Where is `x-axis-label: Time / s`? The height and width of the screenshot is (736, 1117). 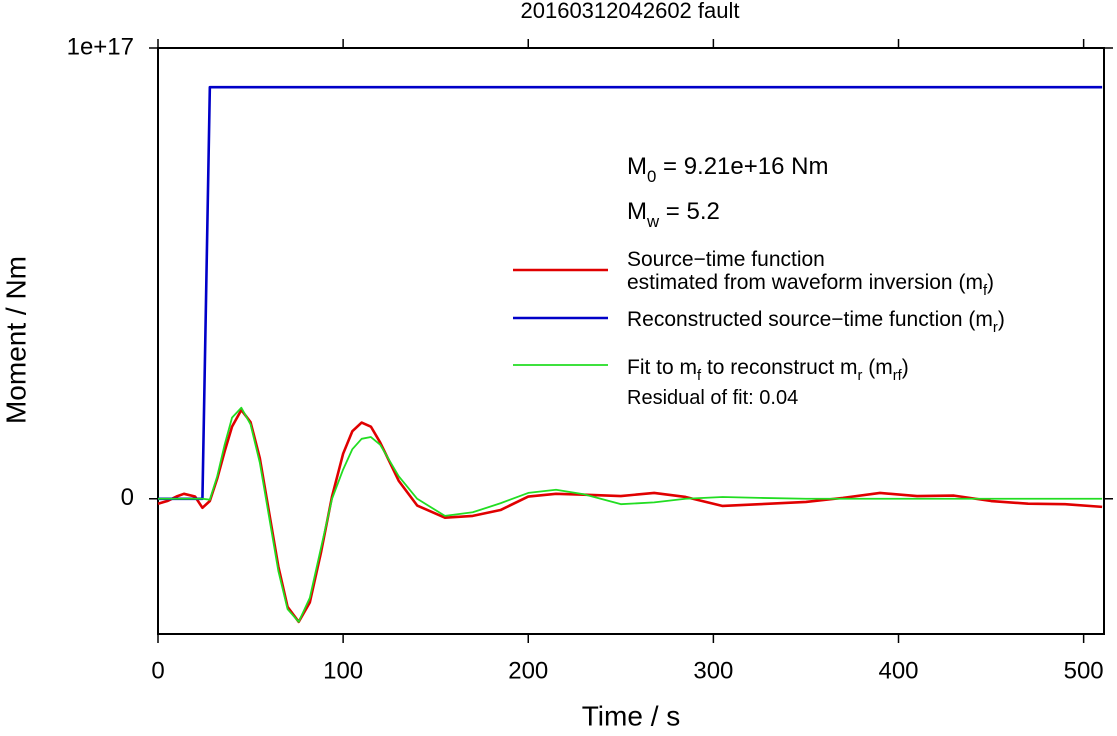
x-axis-label: Time / s is located at coordinates (631, 715).